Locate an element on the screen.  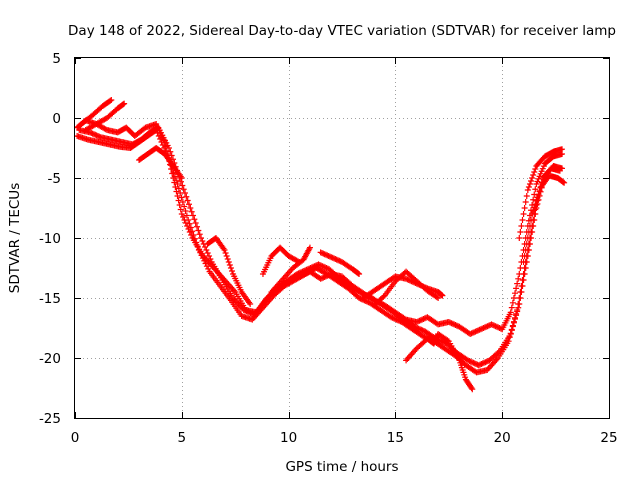
y-tick-label: -20 is located at coordinates (50, 359).